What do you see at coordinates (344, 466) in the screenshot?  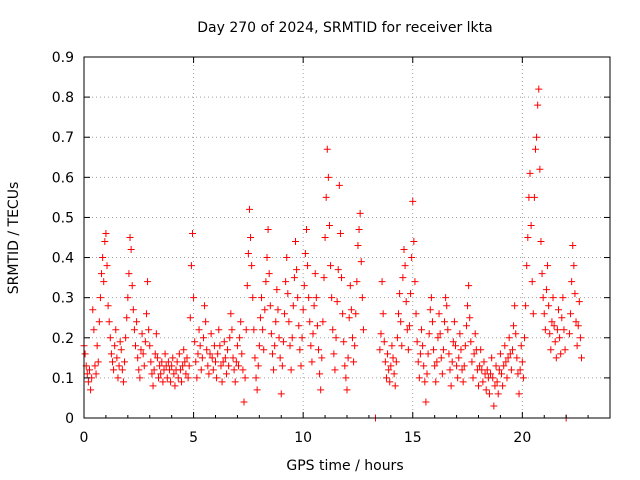 I see `x-axis-label: GPS time / hours` at bounding box center [344, 466].